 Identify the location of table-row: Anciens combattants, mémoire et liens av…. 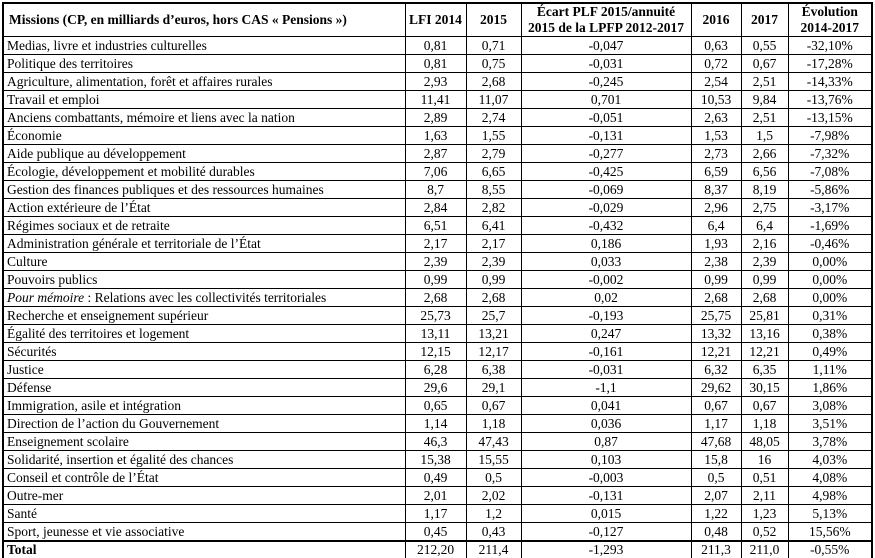
(437, 117).